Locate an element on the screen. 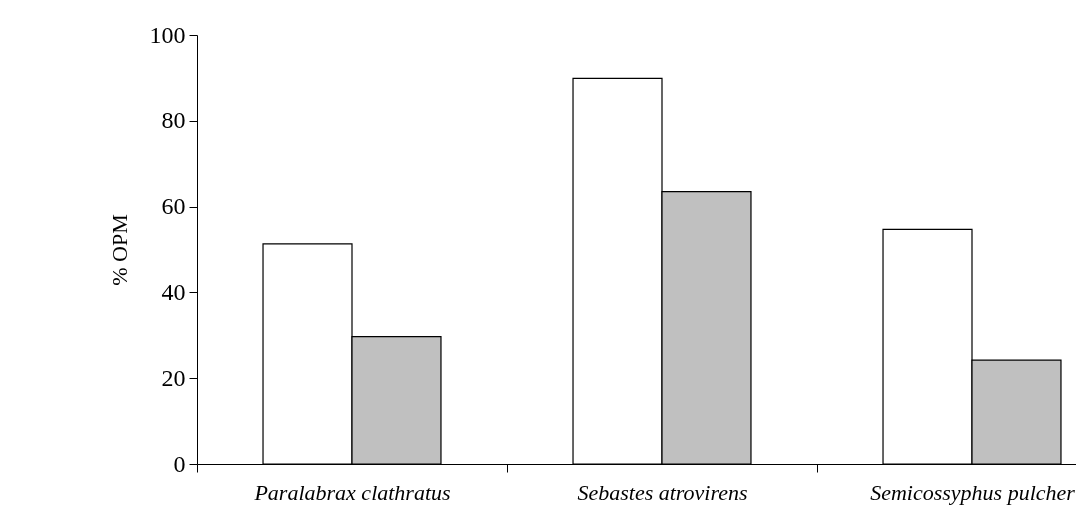 The height and width of the screenshot is (505, 1076). y-tick-label: 100 is located at coordinates (167, 34).